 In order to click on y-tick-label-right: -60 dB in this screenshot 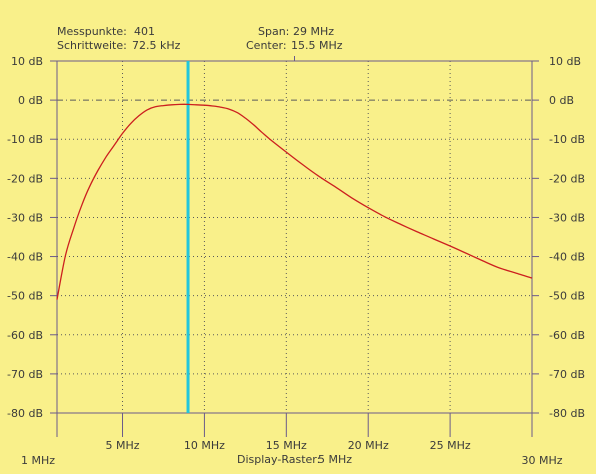, I will do `click(567, 335)`.